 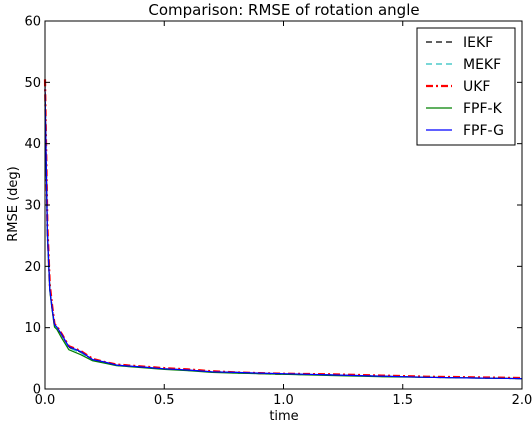 I want to click on legend-label-fpf-k: FPF-K, so click(x=483, y=109).